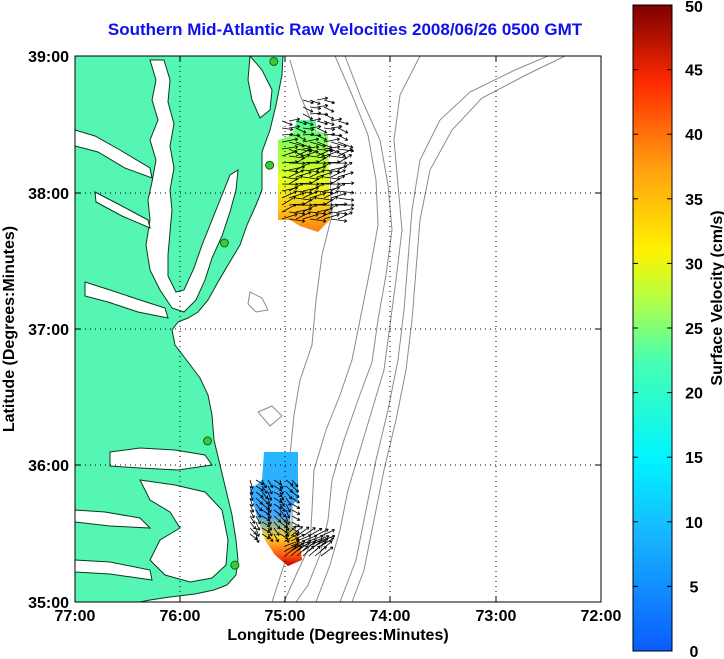 The height and width of the screenshot is (659, 724). I want to click on x-tick-label: 72:00, so click(601, 616).